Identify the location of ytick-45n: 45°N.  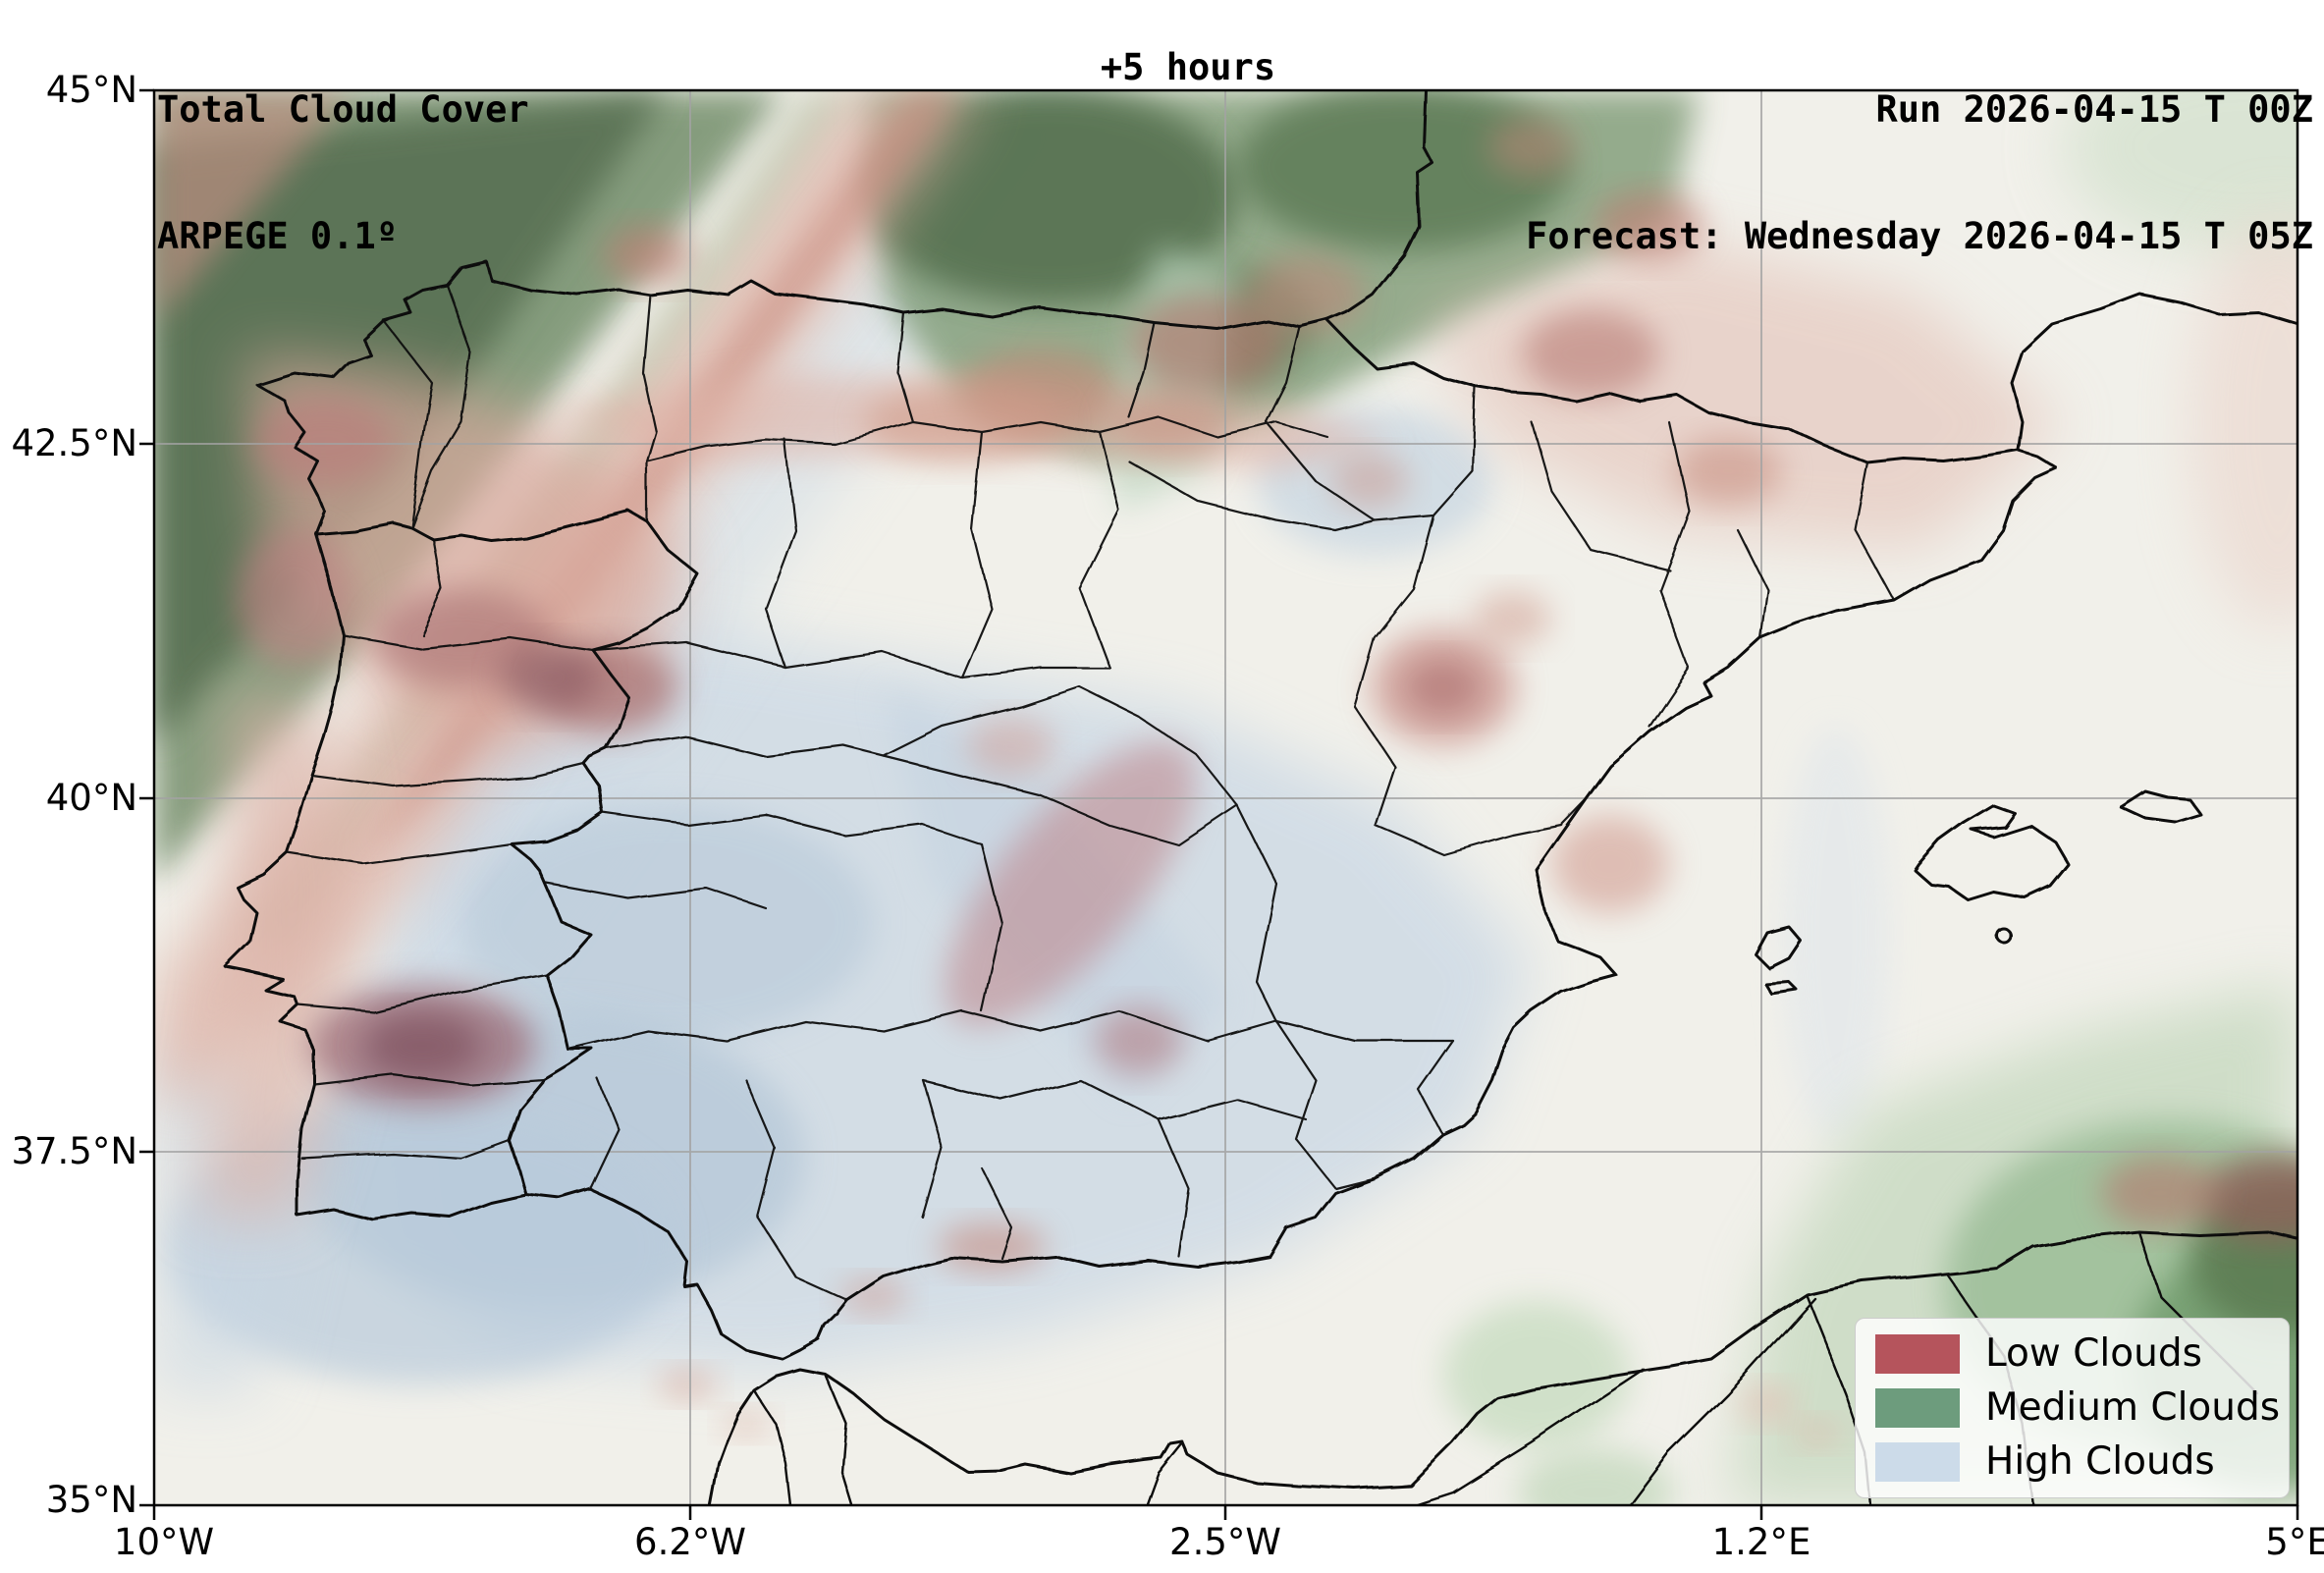
(91, 90).